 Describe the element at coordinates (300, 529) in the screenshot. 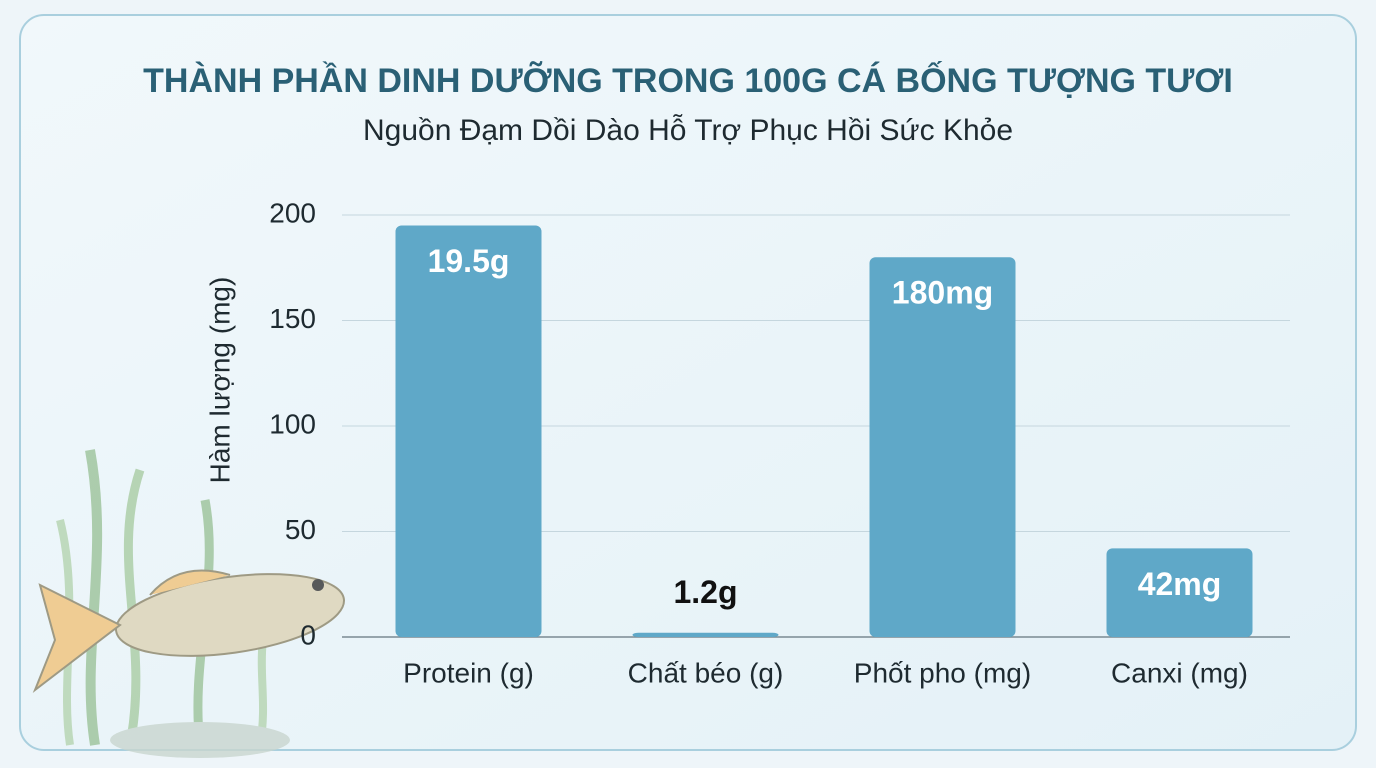

I see `y-tick-label: 50` at that location.